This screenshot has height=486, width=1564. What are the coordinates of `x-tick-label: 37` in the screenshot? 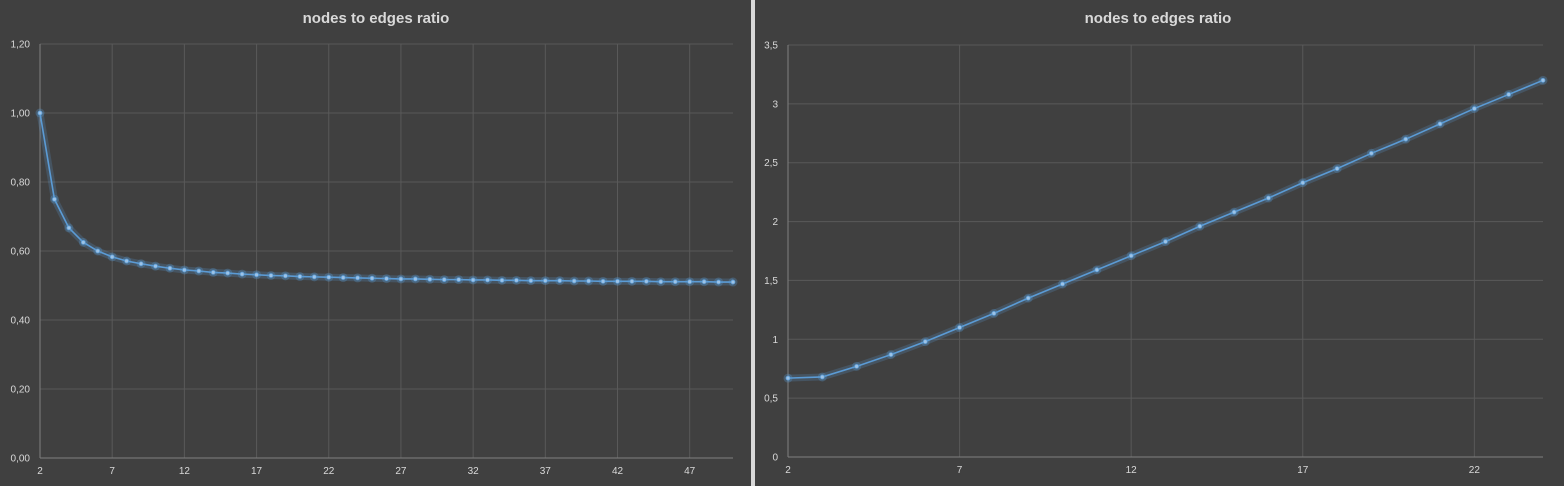 It's located at (546, 471).